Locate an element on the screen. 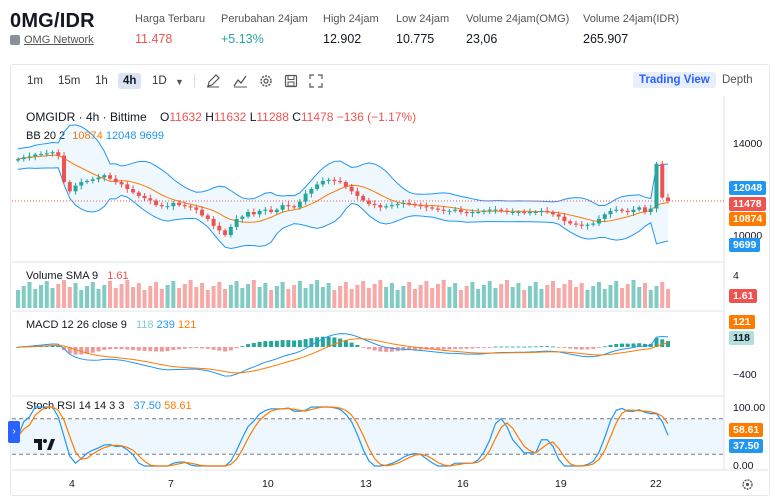  interval-1h: 1h is located at coordinates (101, 81).